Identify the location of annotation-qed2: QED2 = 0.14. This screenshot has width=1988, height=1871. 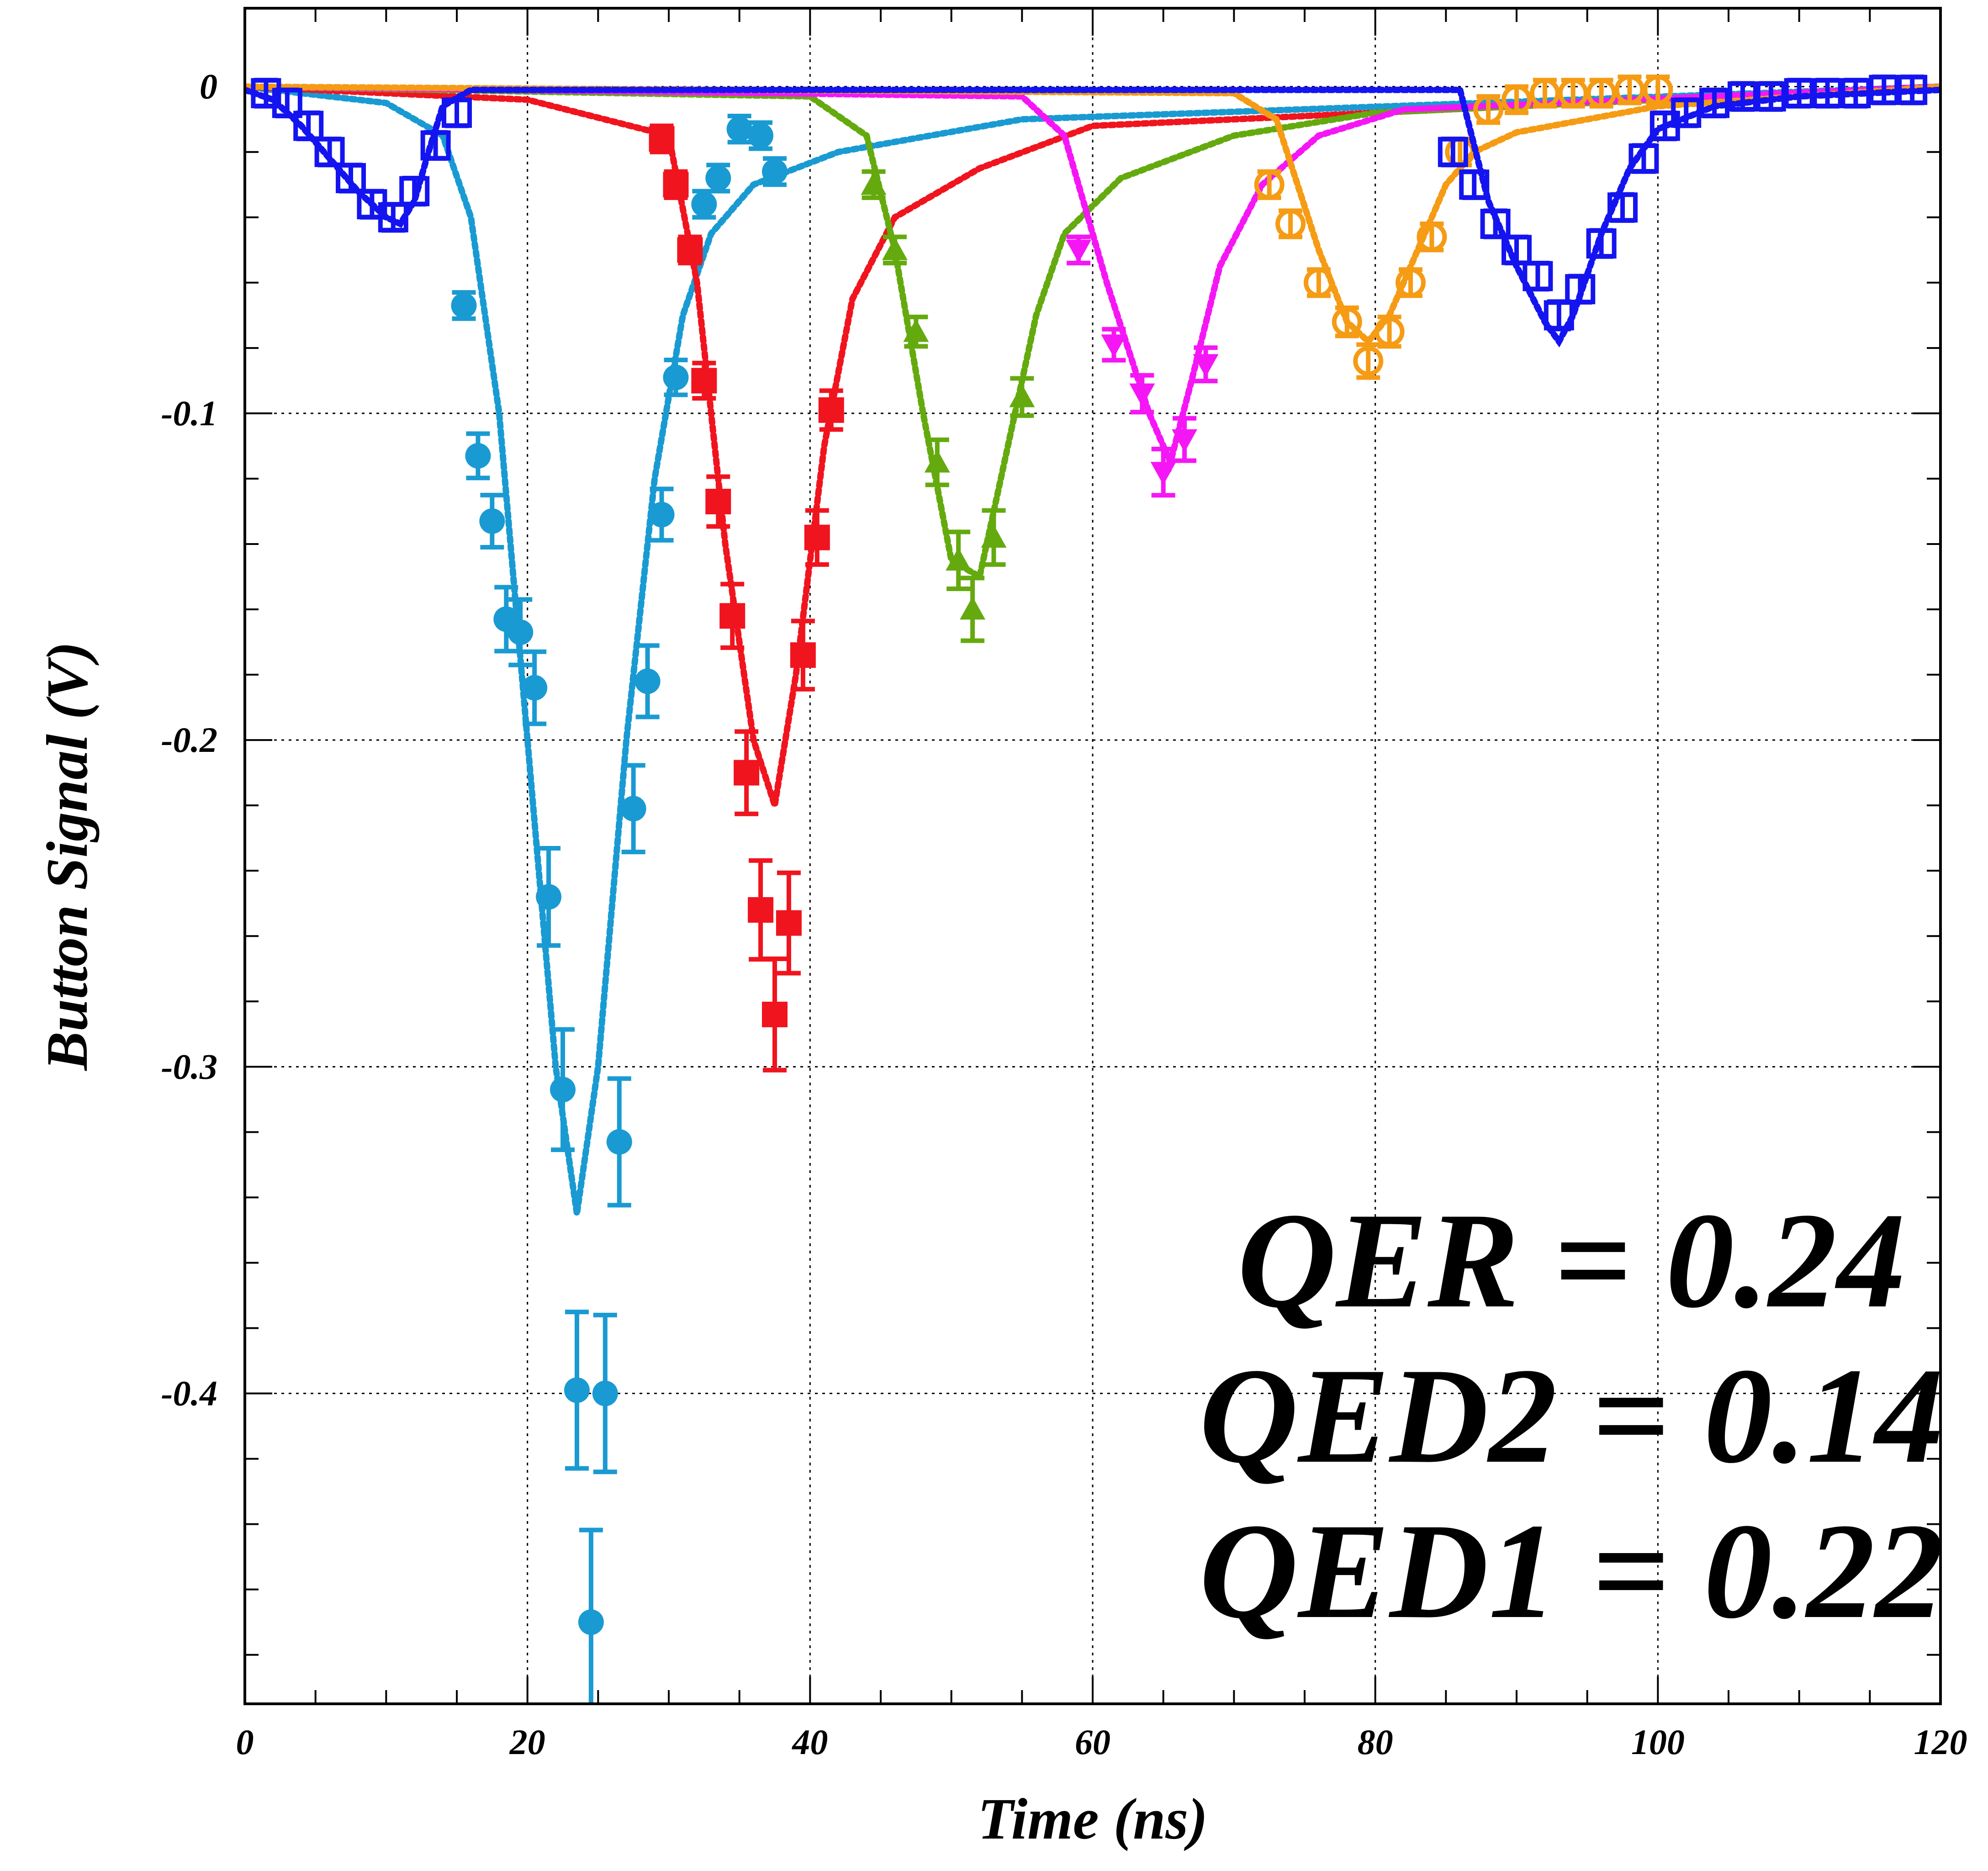
(1571, 1415).